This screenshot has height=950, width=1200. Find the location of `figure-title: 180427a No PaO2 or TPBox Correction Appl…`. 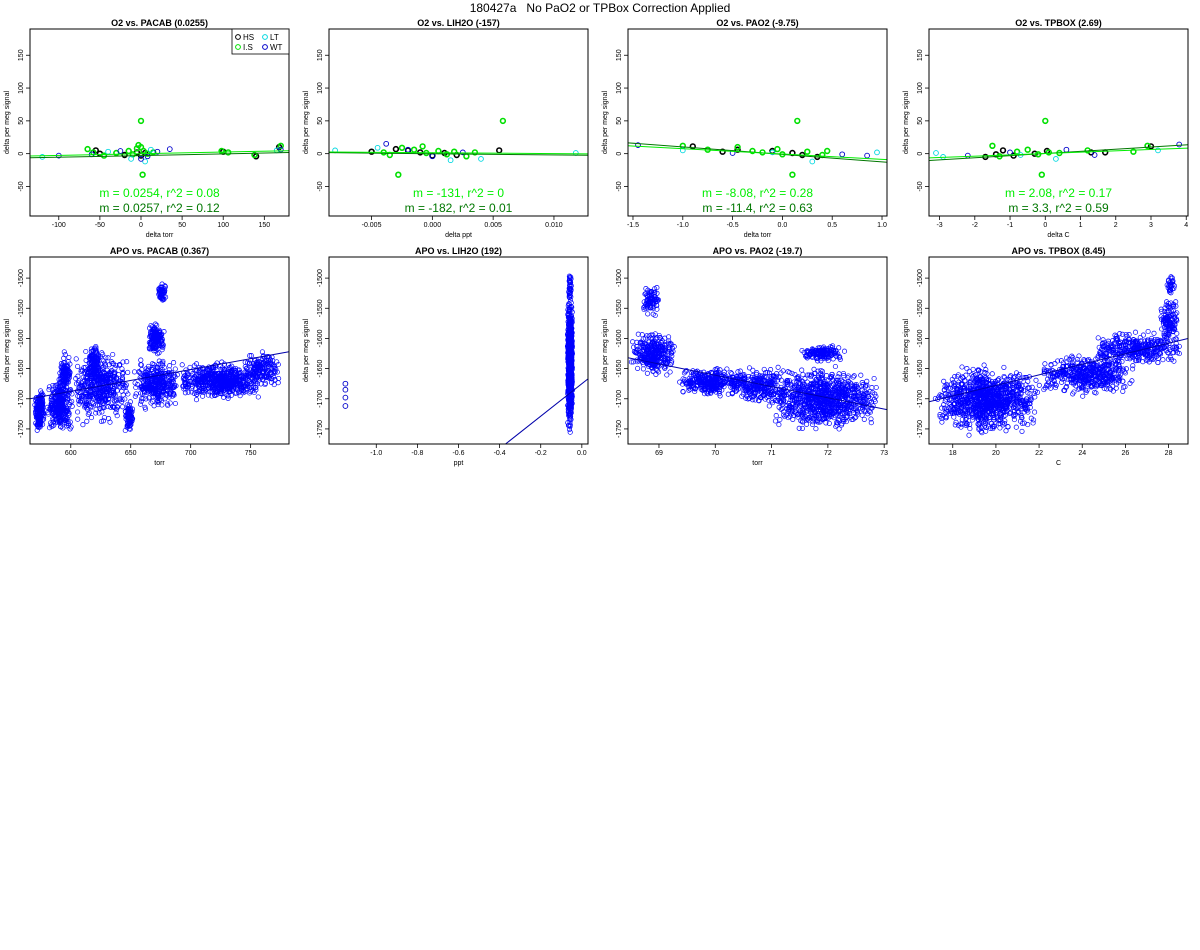

figure-title: 180427a No PaO2 or TPBox Correction Appl… is located at coordinates (600, 8).